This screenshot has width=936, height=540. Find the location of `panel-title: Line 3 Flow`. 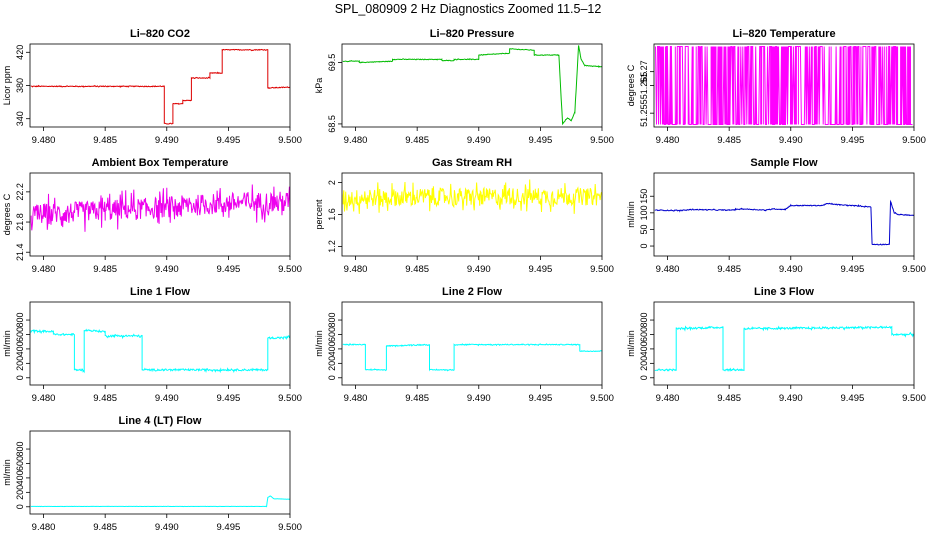

panel-title: Line 3 Flow is located at coordinates (784, 292).